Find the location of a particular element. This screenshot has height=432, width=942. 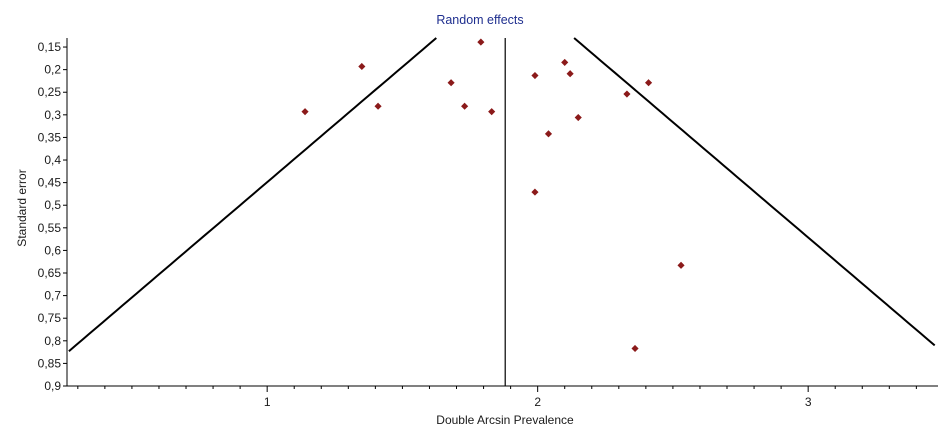

y-tick-label: 0,45 is located at coordinates (50, 183).